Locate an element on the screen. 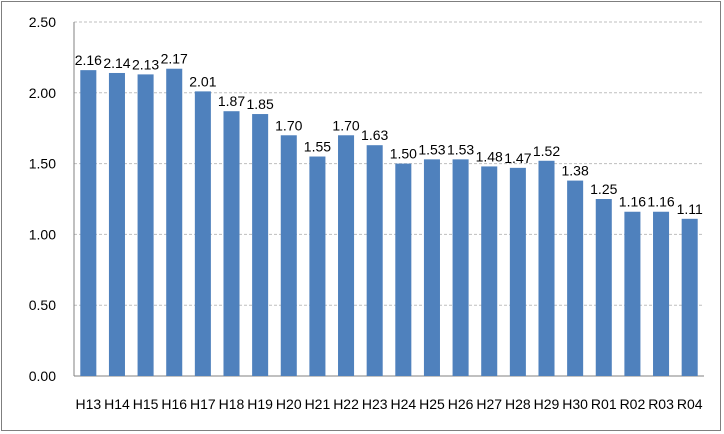 This screenshot has height=434, width=724. data-label: 1.52 is located at coordinates (546, 151).